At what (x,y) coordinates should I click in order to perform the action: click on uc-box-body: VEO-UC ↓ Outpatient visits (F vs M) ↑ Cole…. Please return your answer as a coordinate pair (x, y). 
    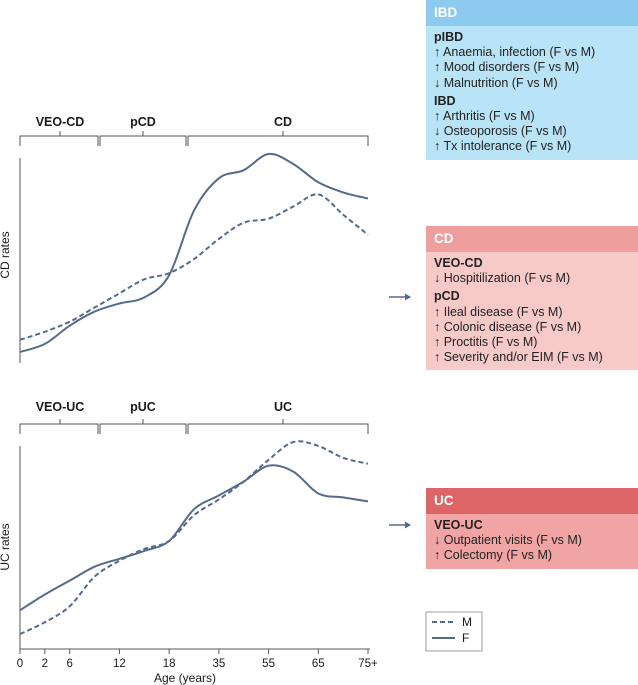
    Looking at the image, I should click on (532, 541).